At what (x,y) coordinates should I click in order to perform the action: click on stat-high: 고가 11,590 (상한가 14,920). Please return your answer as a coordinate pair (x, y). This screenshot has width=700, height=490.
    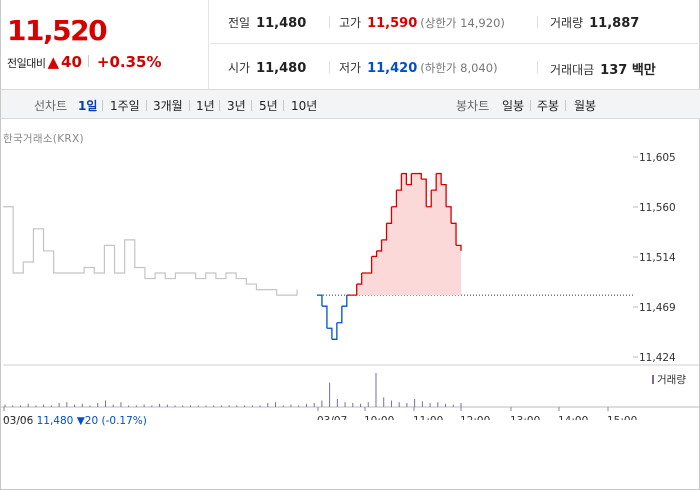
    Looking at the image, I should click on (422, 22).